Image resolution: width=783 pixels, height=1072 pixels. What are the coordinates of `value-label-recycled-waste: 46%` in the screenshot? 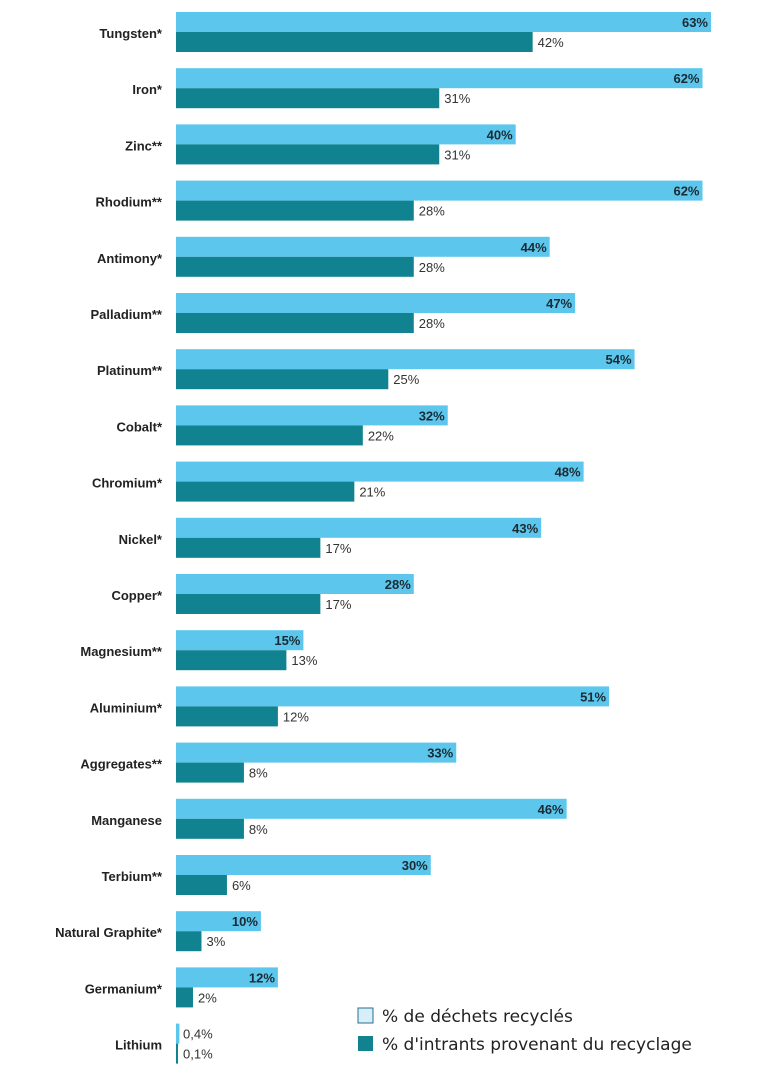 It's located at (551, 809).